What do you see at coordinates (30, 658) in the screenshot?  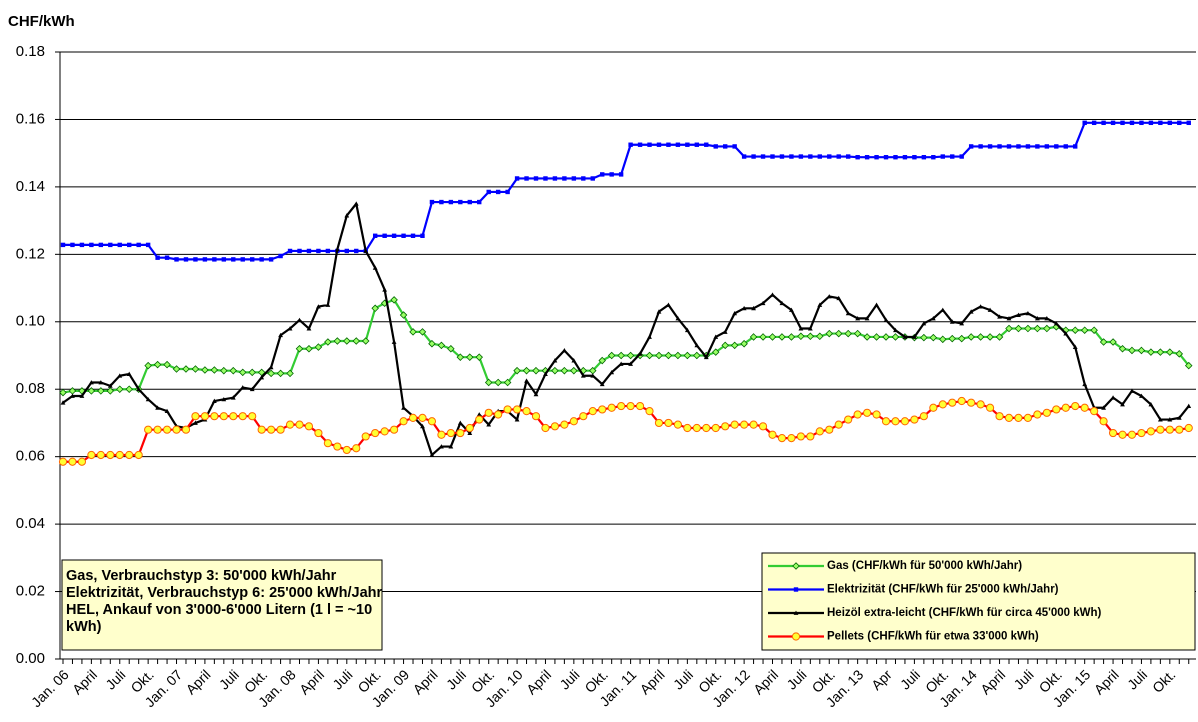 I see `y-tick-label: 0.00` at bounding box center [30, 658].